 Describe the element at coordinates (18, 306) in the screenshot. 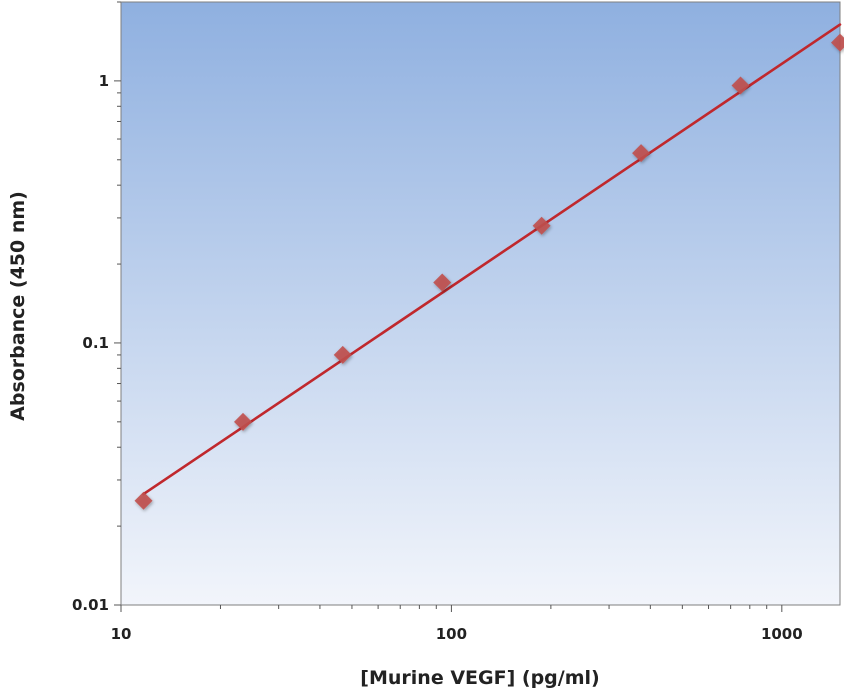

I see `y-axis-title: Absorbance (450 nm)` at that location.